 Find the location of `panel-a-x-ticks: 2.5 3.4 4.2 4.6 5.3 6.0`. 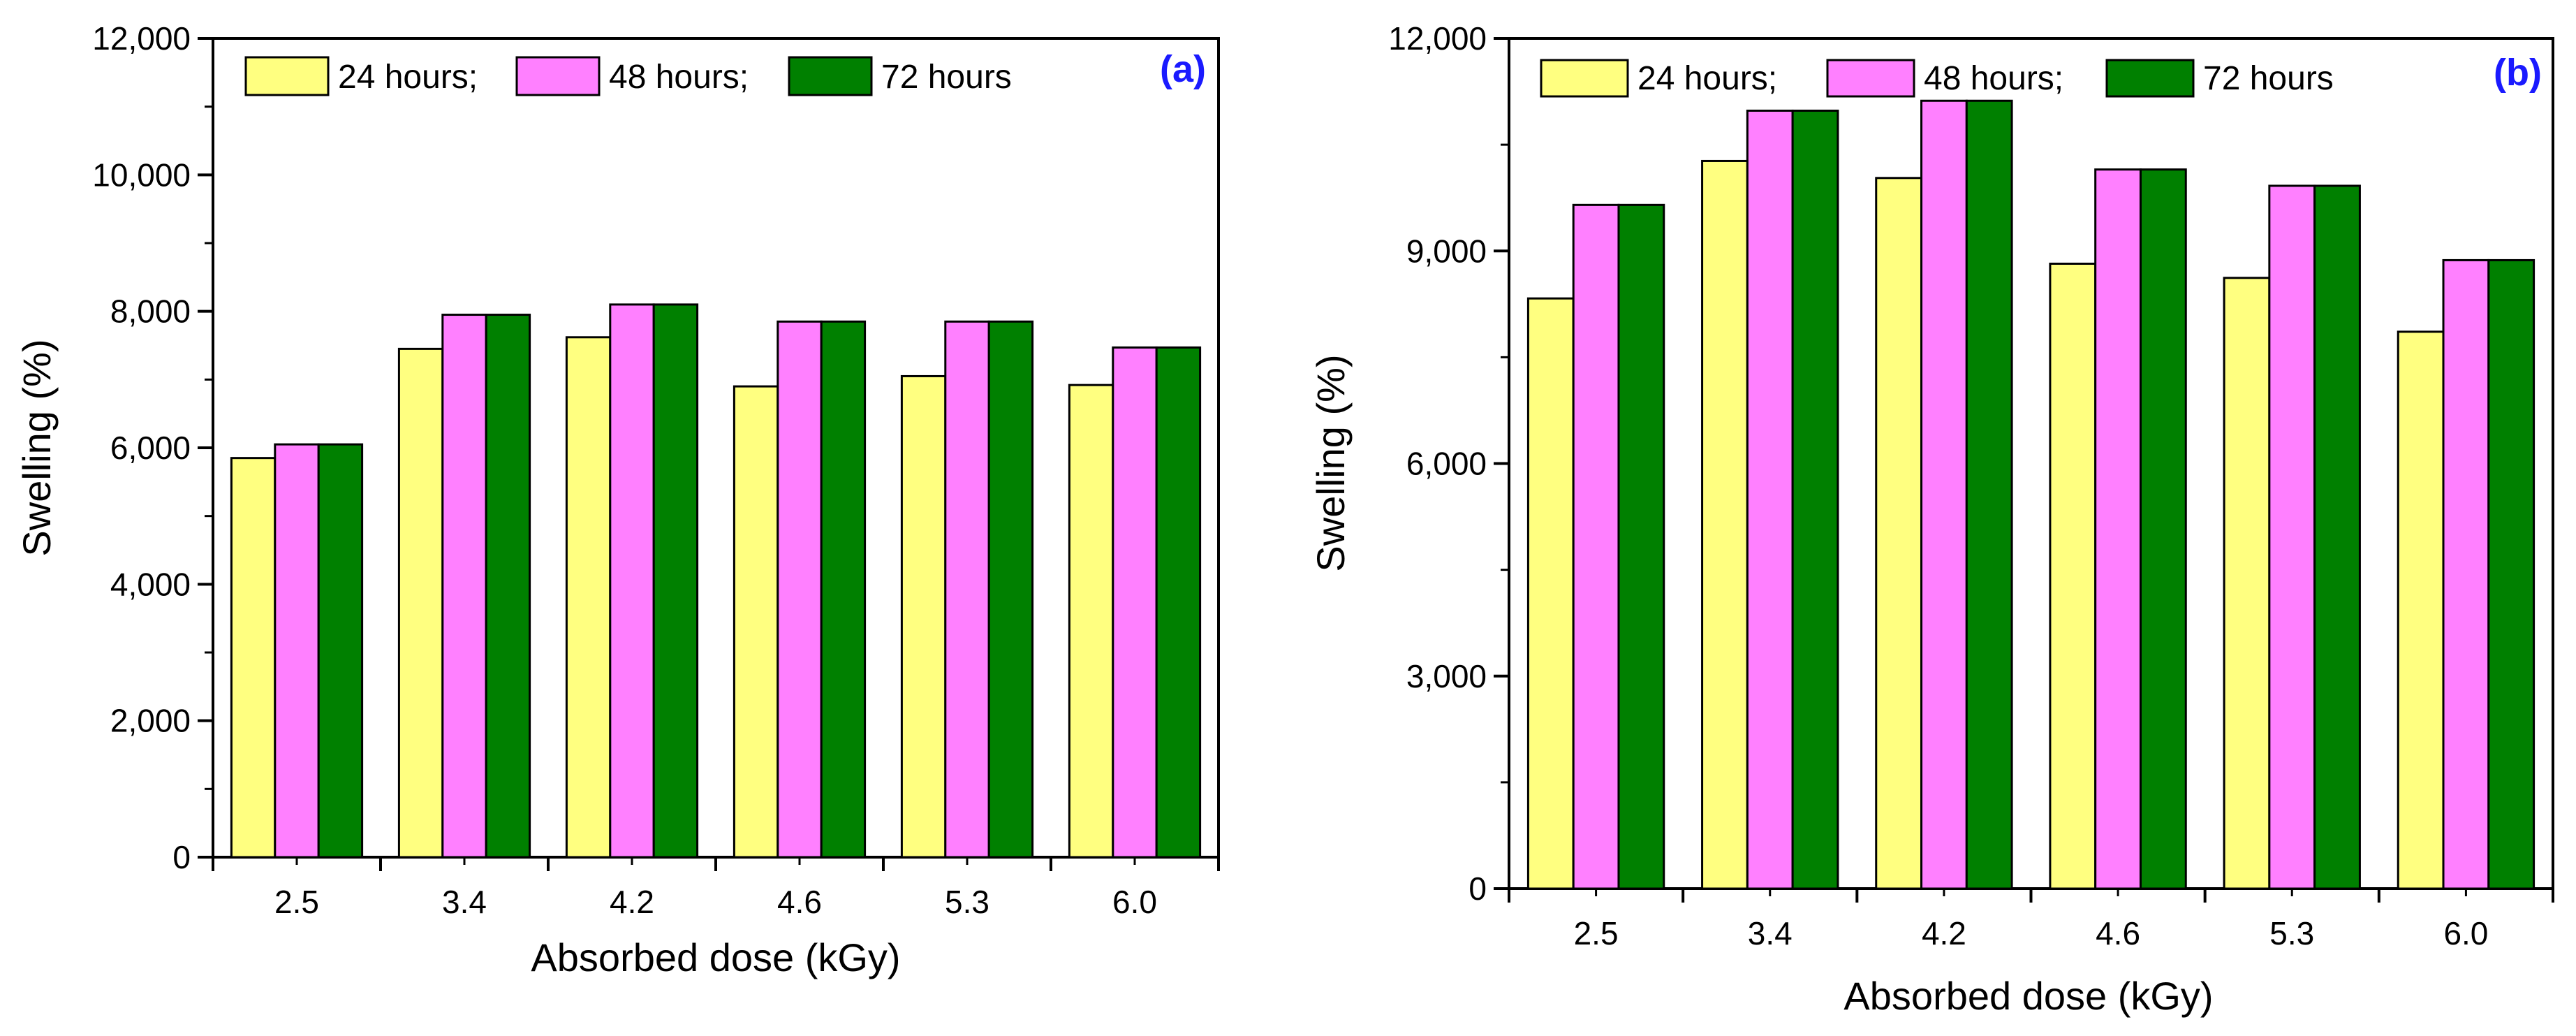

panel-a-x-ticks: 2.5 3.4 4.2 4.6 5.3 6.0 is located at coordinates (716, 889).